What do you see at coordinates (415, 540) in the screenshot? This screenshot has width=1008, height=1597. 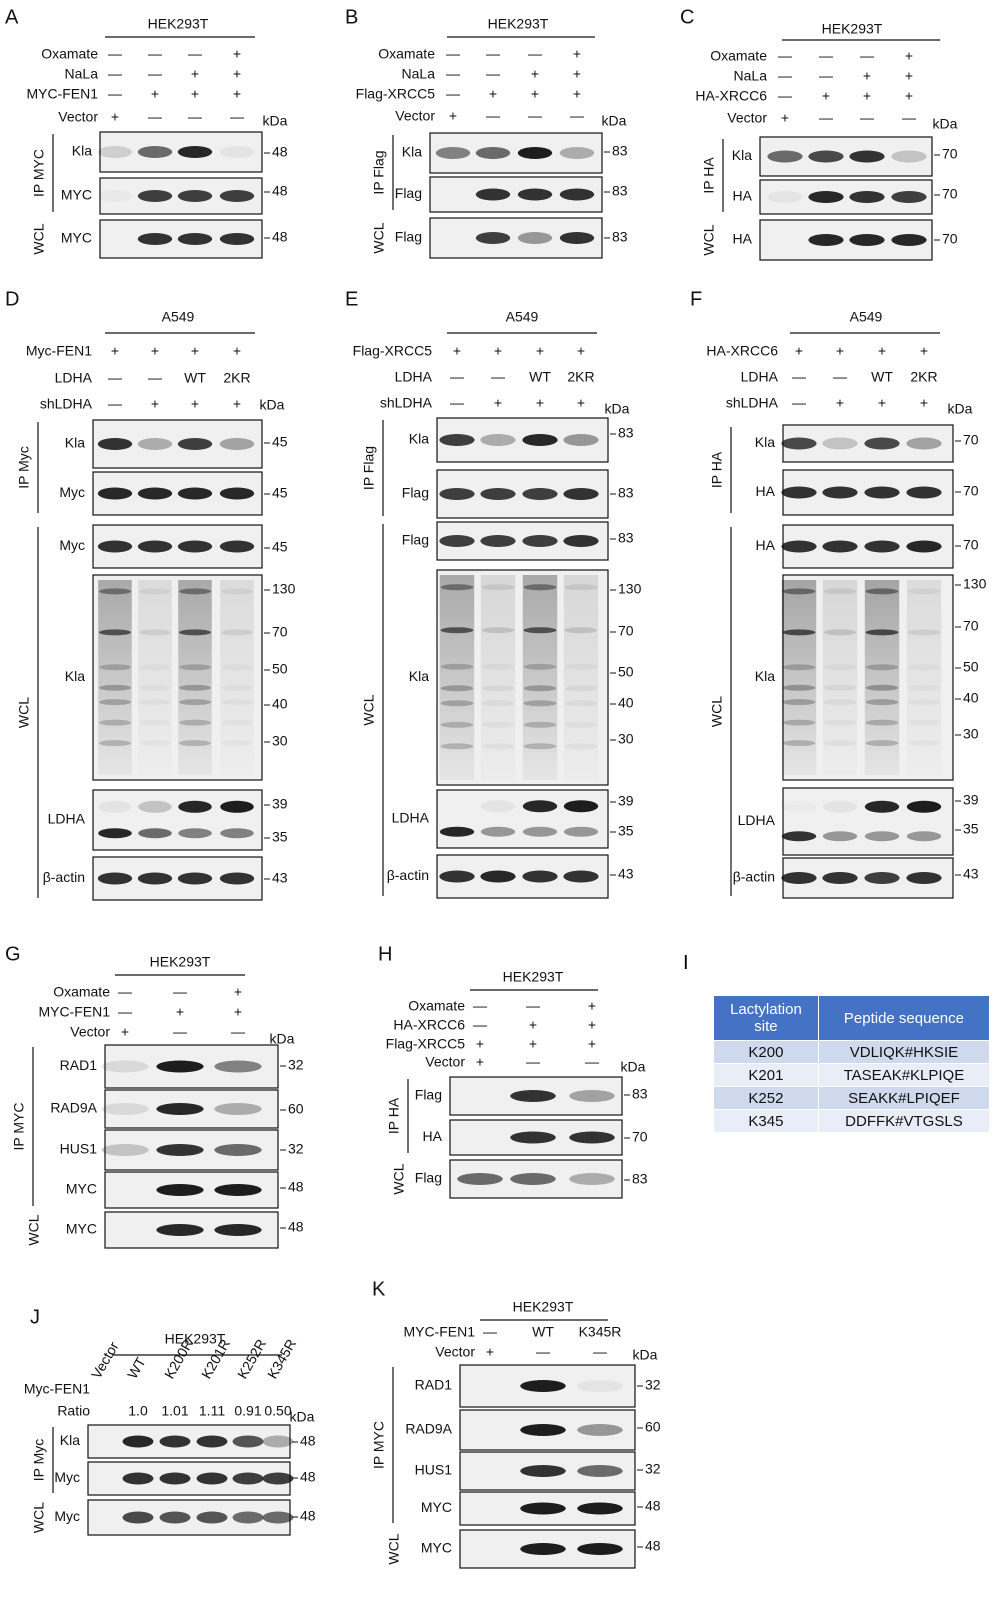 I see `blot-label: Flag` at bounding box center [415, 540].